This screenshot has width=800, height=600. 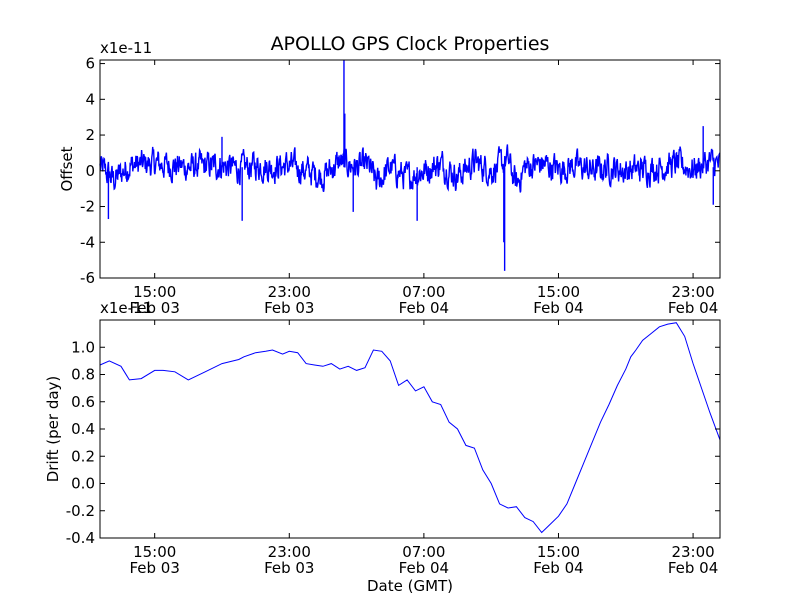 I want to click on plot-2-multiplier-label: x1e-11, so click(x=126, y=308).